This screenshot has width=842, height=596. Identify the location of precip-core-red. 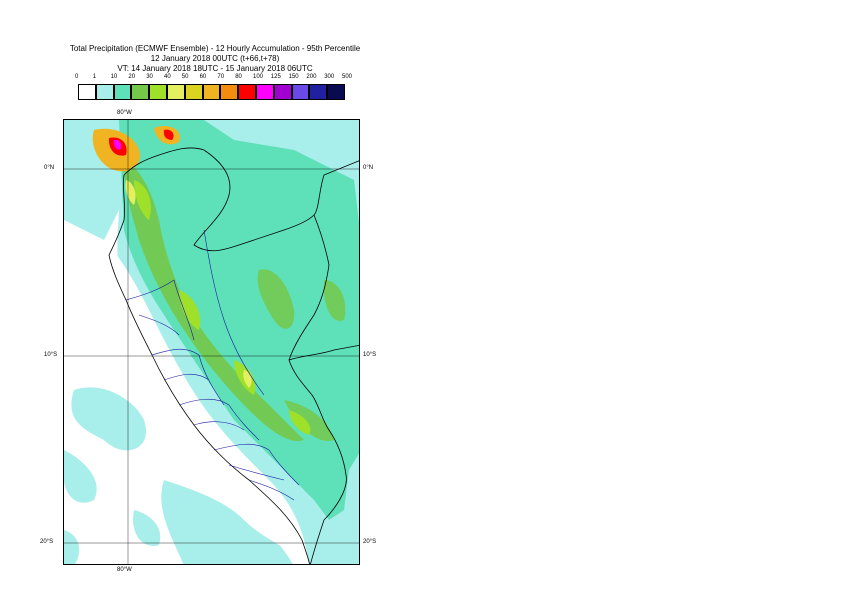
(141, 142).